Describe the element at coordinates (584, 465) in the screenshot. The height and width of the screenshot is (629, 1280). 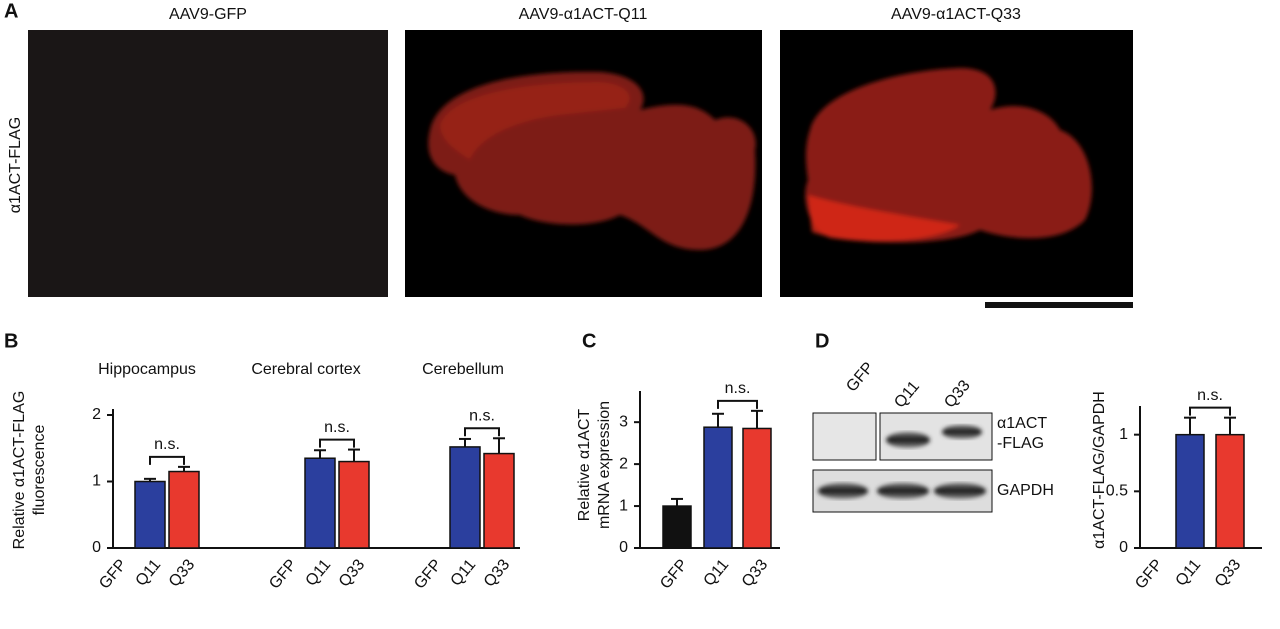
I see `y-axis-label: Relative α1ACT` at that location.